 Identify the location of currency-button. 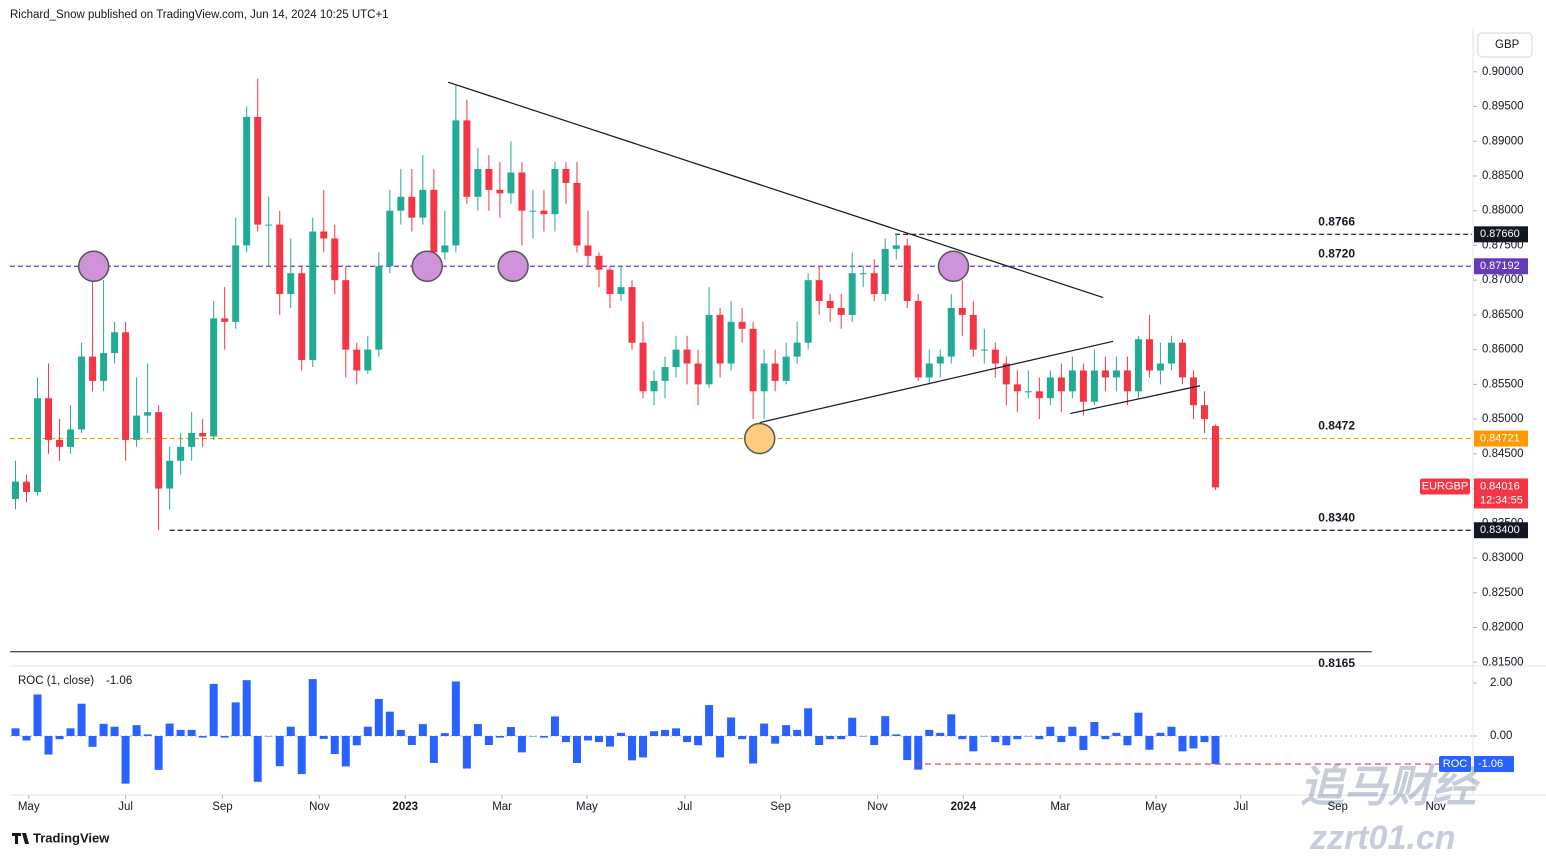
(1505, 45).